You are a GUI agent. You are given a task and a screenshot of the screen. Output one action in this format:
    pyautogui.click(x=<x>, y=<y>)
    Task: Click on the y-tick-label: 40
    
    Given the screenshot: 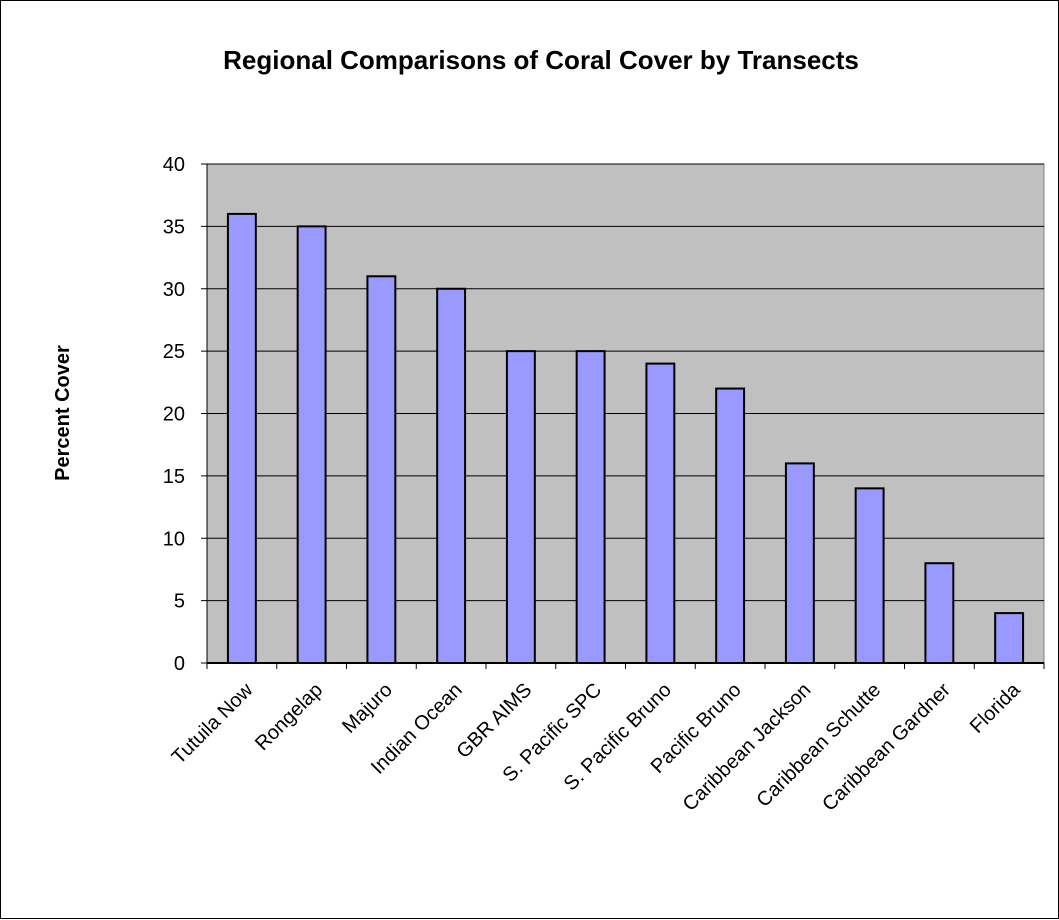 What is the action you would take?
    pyautogui.click(x=174, y=165)
    